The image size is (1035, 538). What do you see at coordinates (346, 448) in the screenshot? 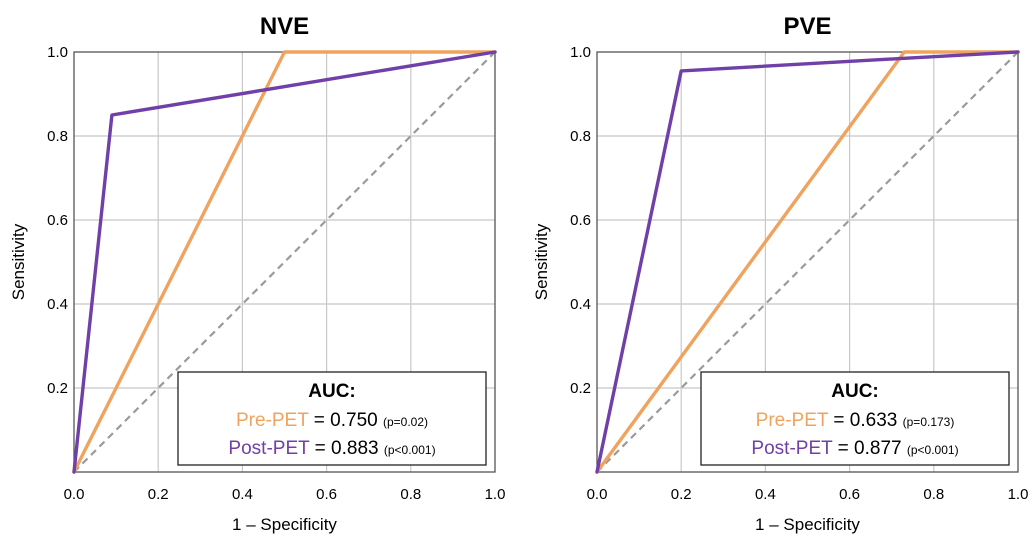
I see `legend-auc-value: = 0.883` at bounding box center [346, 448].